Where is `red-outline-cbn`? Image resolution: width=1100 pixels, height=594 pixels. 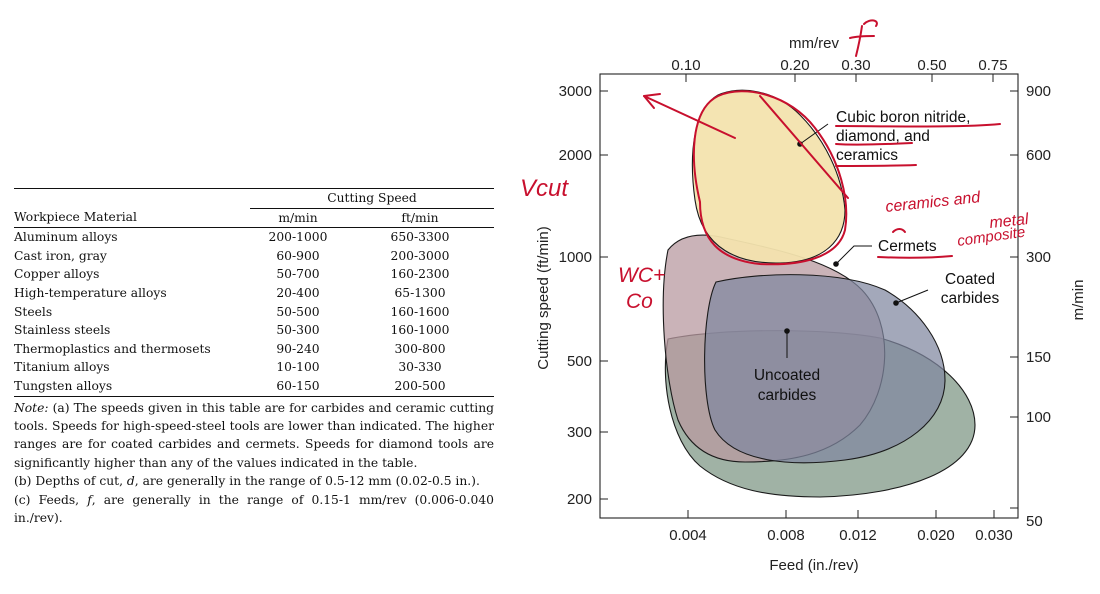
red-outline-cbn is located at coordinates (770, 178).